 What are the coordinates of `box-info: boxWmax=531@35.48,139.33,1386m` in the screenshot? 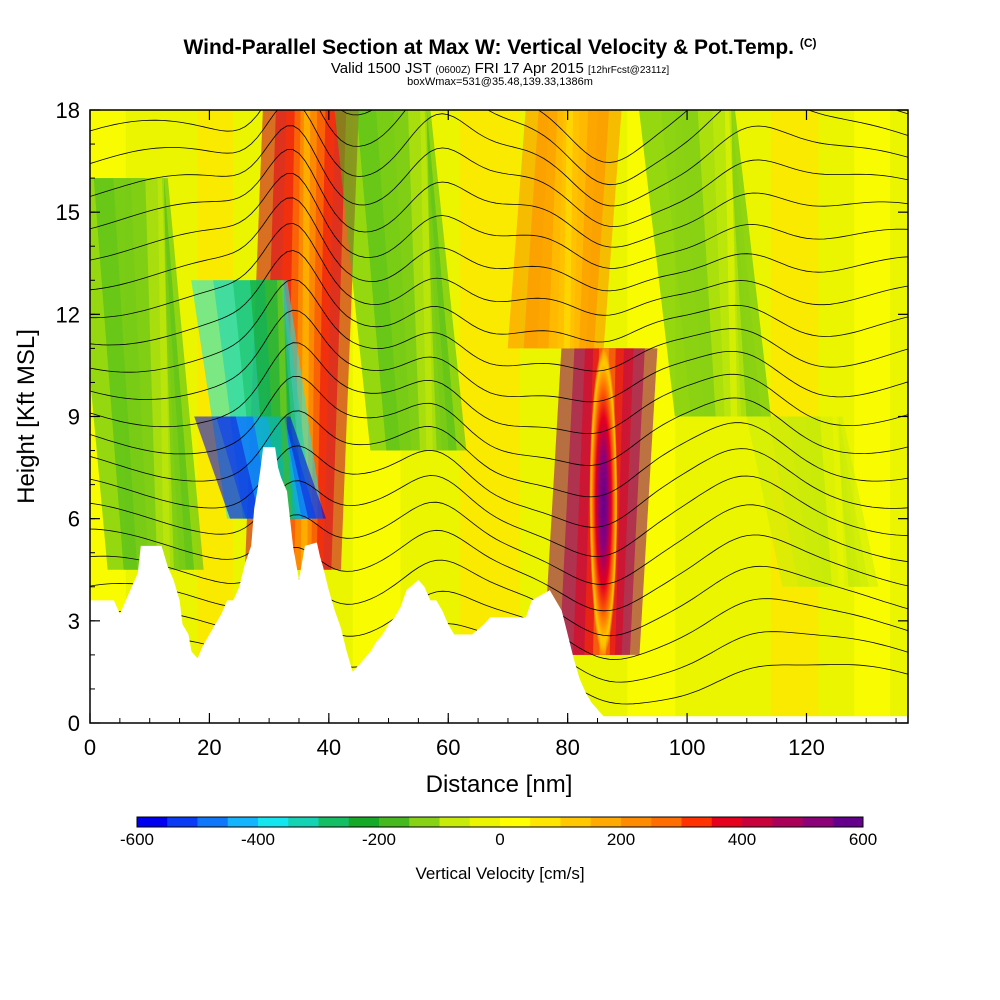 It's located at (500, 82).